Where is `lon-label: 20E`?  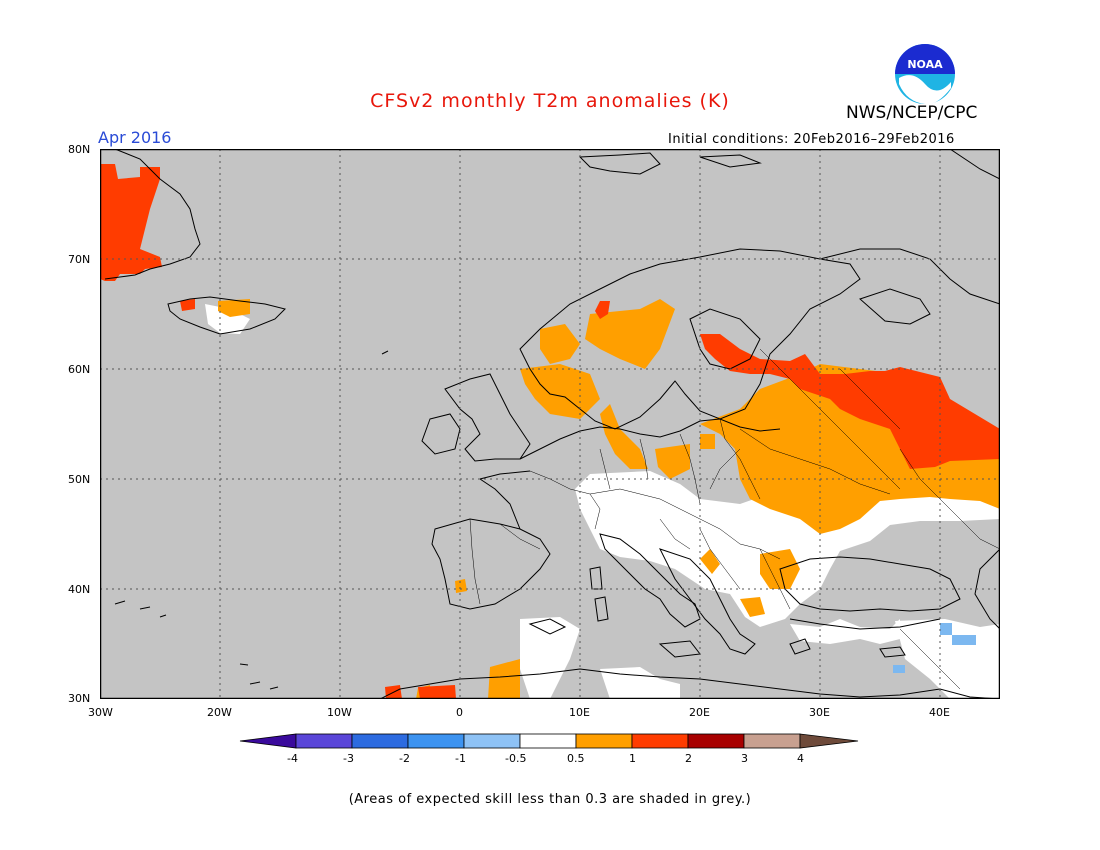 lon-label: 20E is located at coordinates (699, 712).